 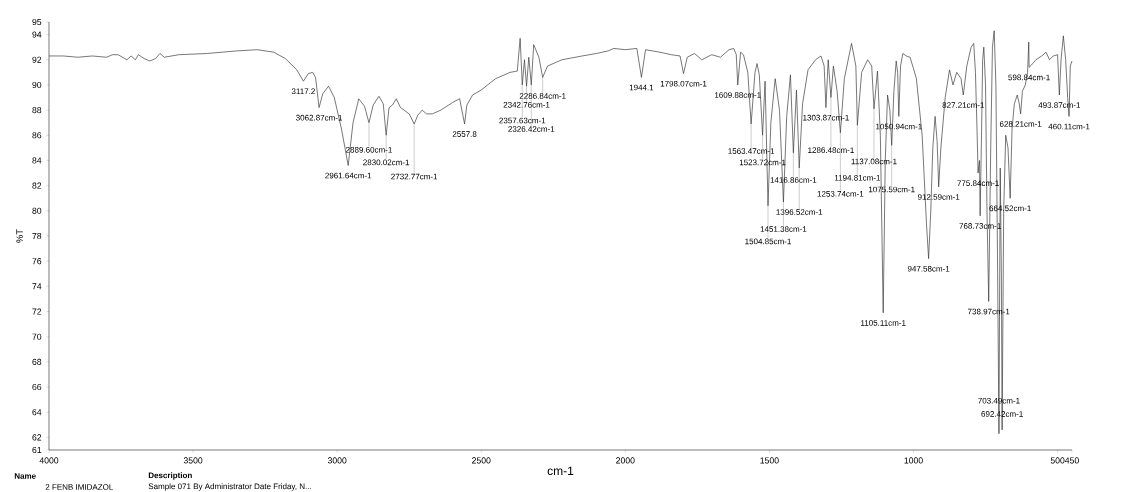 What do you see at coordinates (768, 241) in the screenshot?
I see `annotation: 1504.85cm-1` at bounding box center [768, 241].